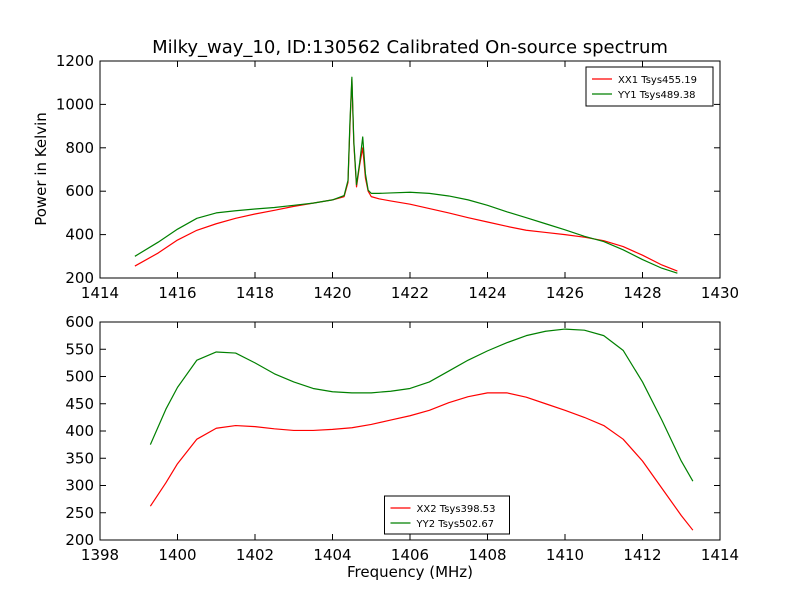 The height and width of the screenshot is (600, 800). I want to click on bottom-x-axis-label: Frequency (MHz), so click(410, 572).